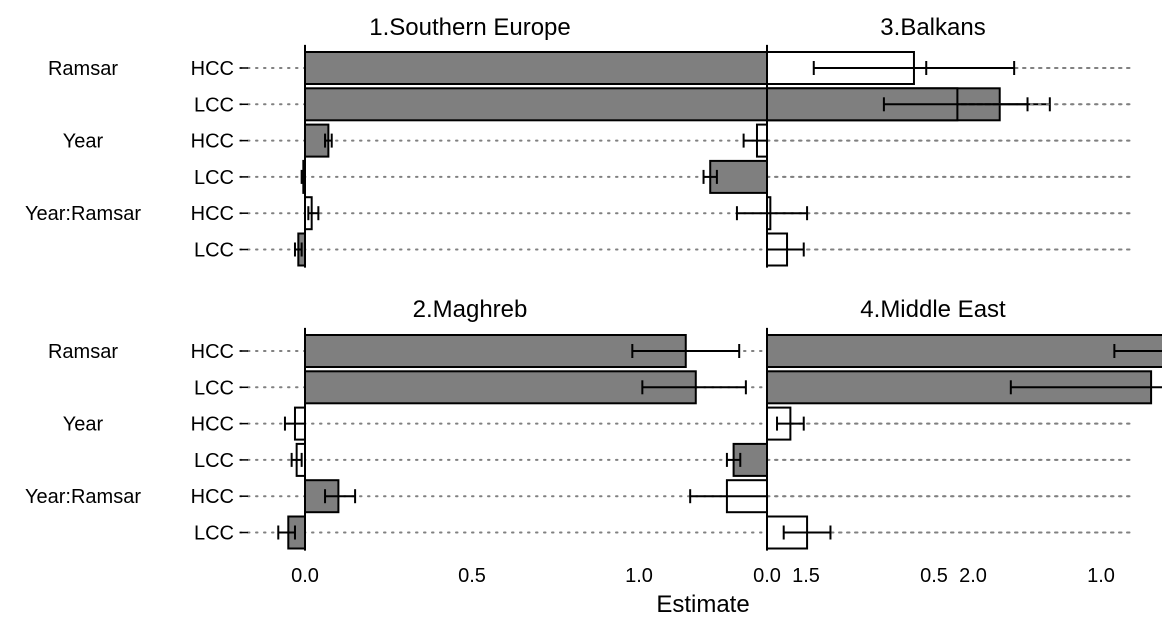 Image resolution: width=1162 pixels, height=623 pixels. I want to click on panel-title: 3.Balkans, so click(932, 27).